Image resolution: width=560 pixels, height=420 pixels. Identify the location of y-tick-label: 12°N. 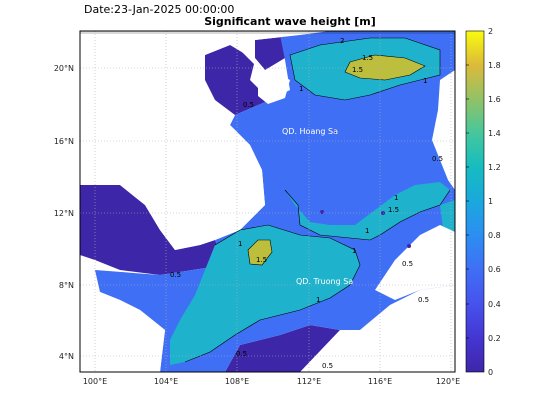
(64, 213).